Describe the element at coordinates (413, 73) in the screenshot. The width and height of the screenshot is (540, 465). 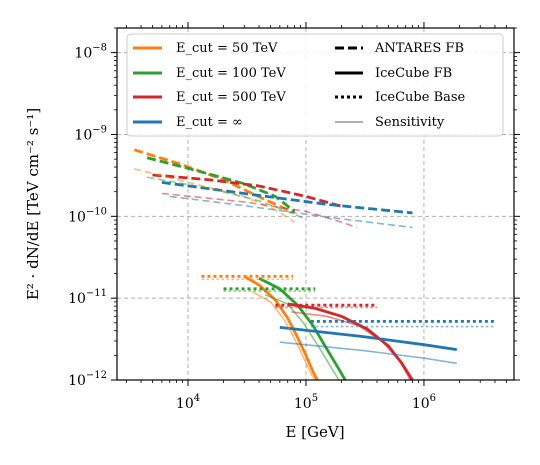
I see `legend-label-icecube-fb: IceCube FB` at that location.